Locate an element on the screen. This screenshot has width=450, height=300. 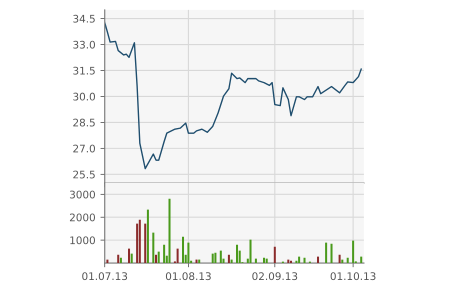
y-tick-label: 1000 is located at coordinates (82, 240).